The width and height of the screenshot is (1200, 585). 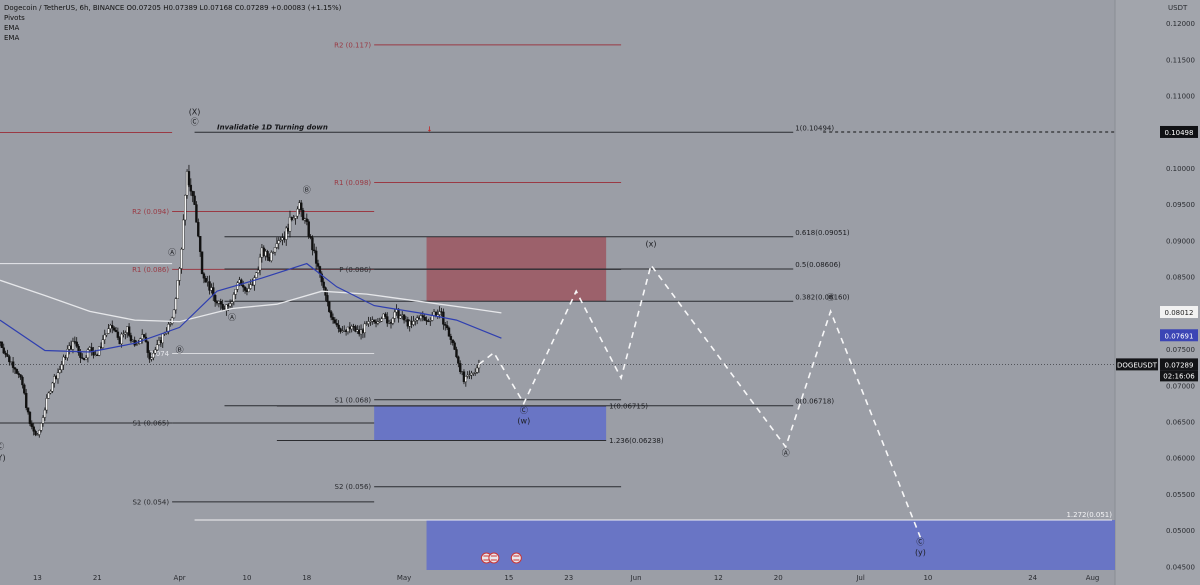 I want to click on y-tick-label: 0.09500, so click(x=1180, y=205).